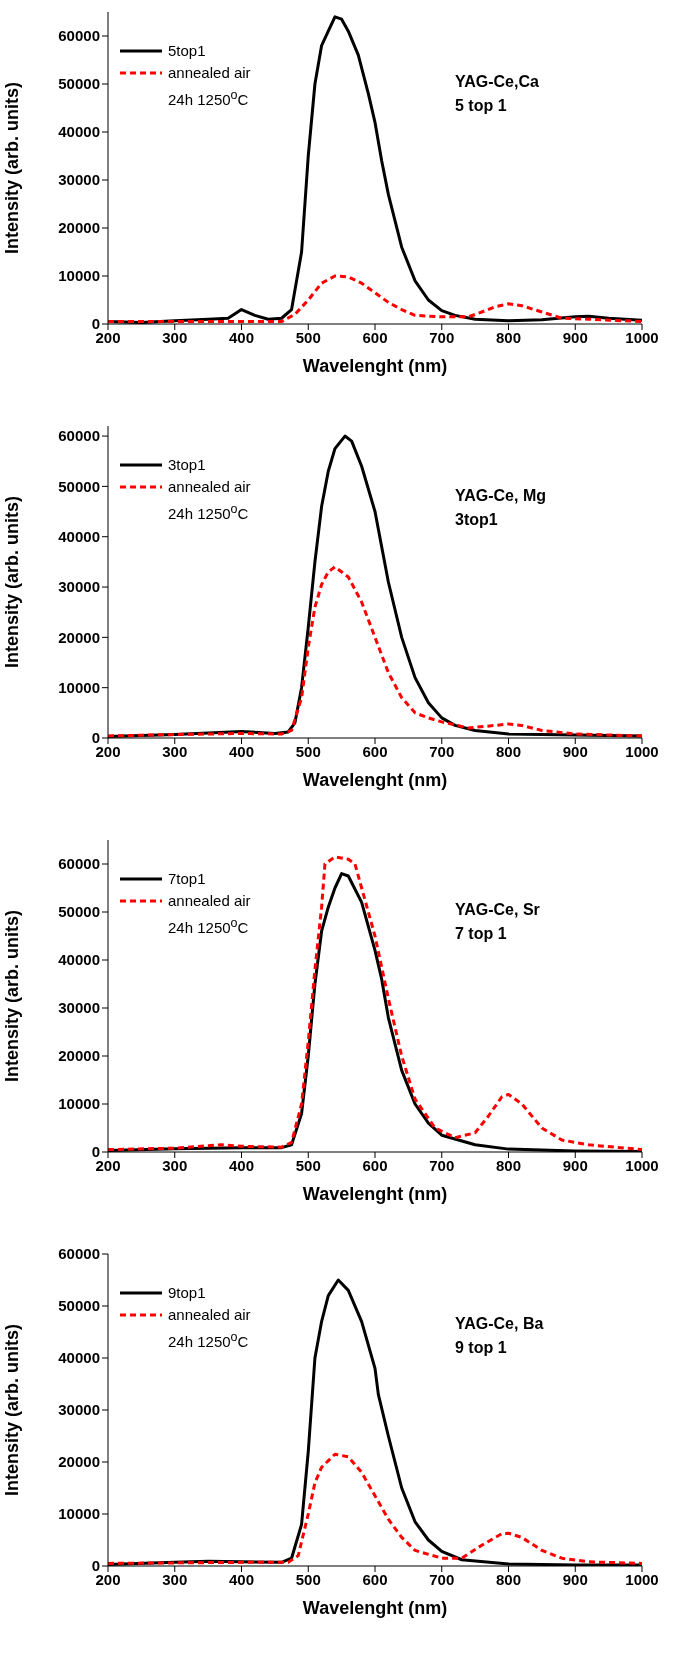  Describe the element at coordinates (497, 922) in the screenshot. I see `annotation: YAG-Ce, Sr 7 top 1` at that location.